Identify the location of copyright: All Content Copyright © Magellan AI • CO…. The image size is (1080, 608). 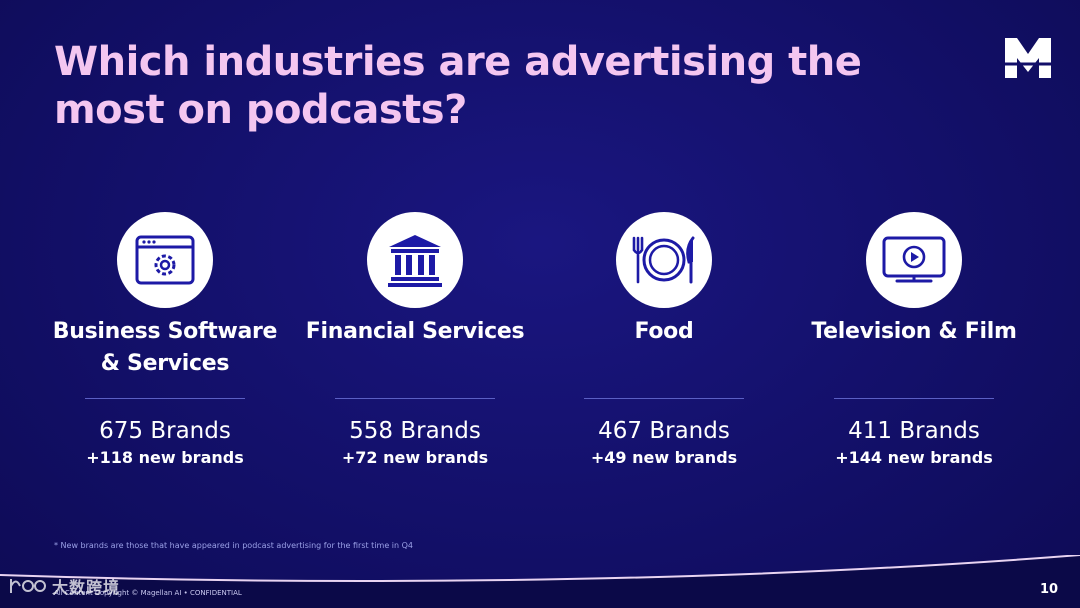
(148, 593).